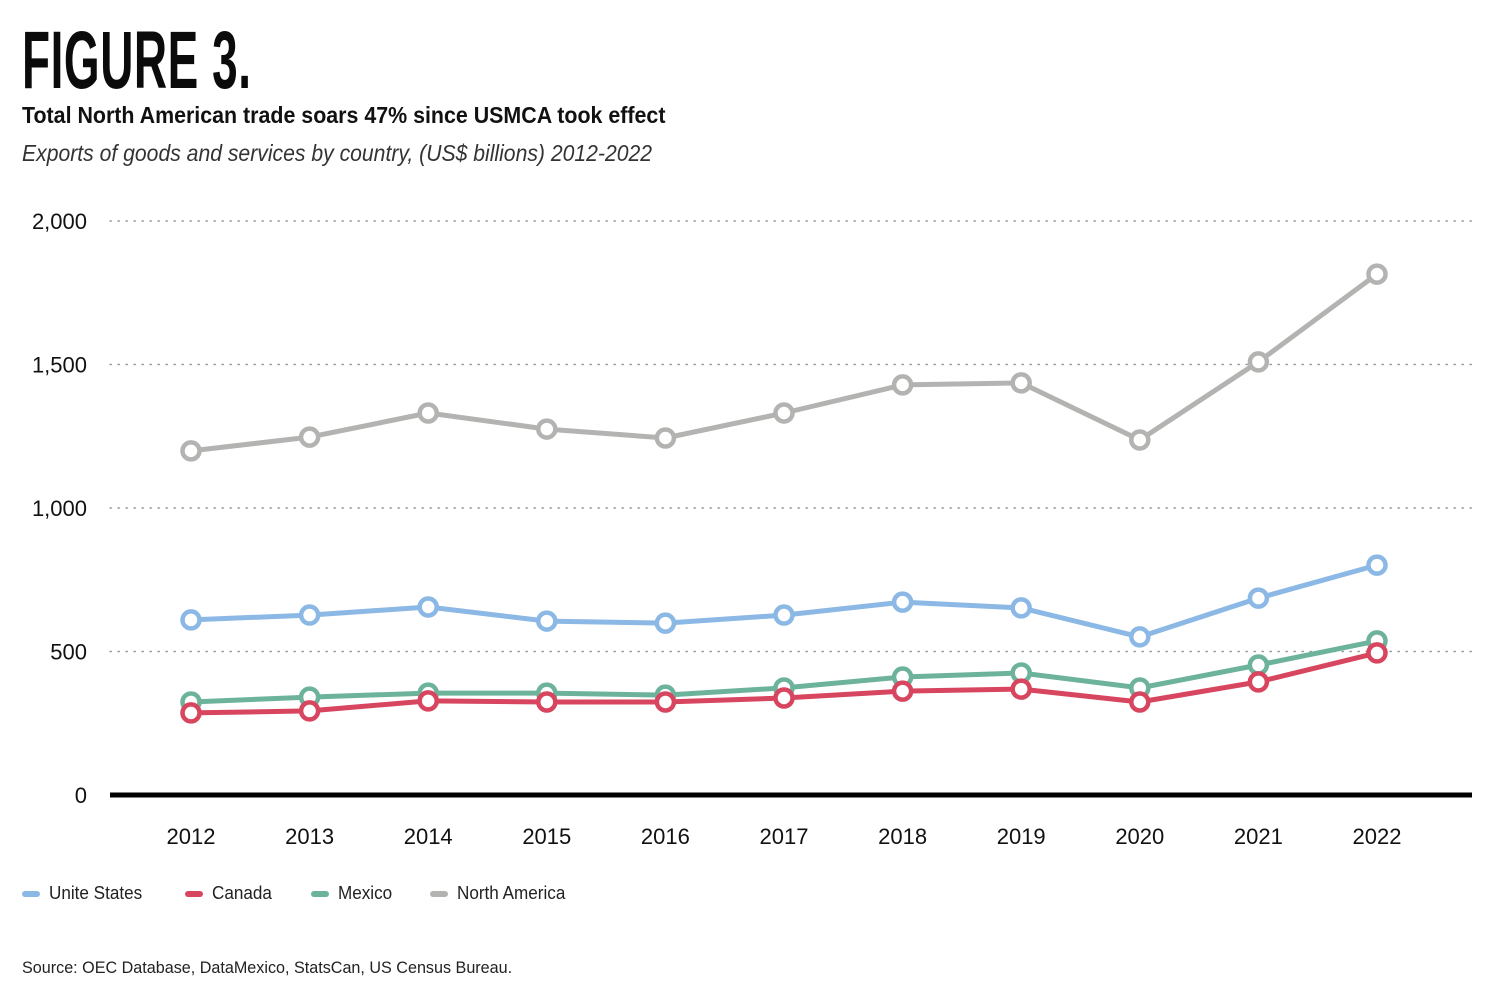 Image resolution: width=1500 pixels, height=1005 pixels. Describe the element at coordinates (96, 893) in the screenshot. I see `legend-label-united-states: Unite States` at that location.